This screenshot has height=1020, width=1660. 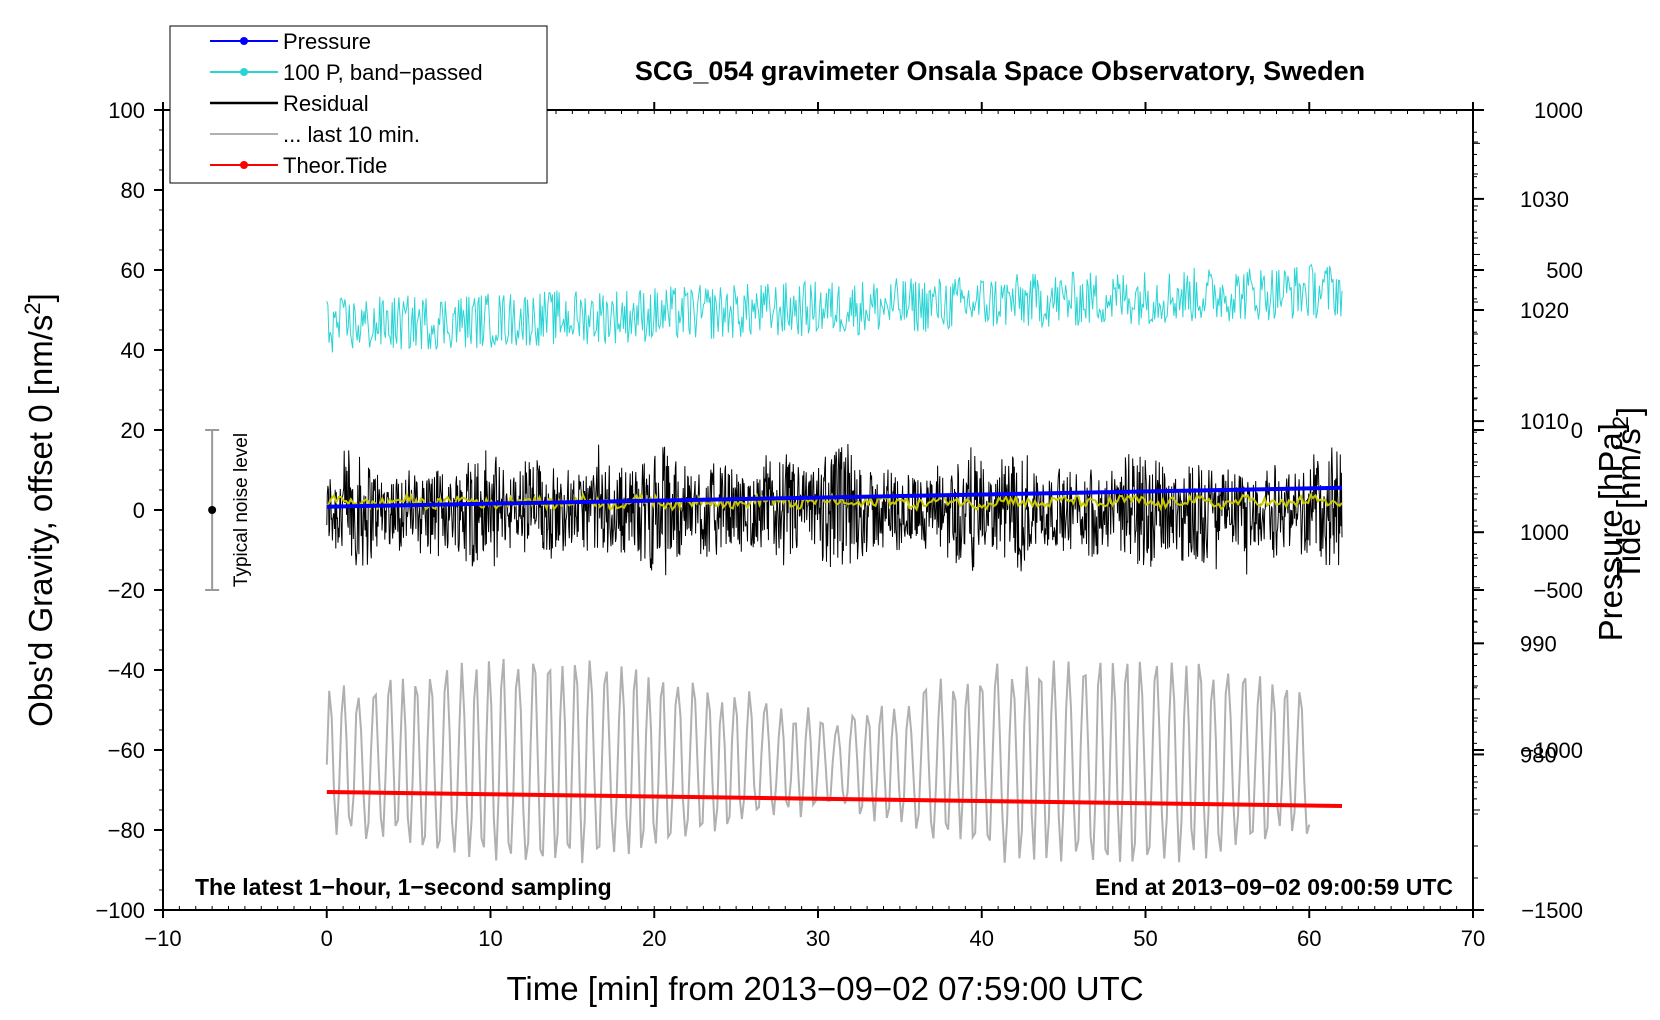 I want to click on legend-label: ... last 10 min., so click(x=351, y=134).